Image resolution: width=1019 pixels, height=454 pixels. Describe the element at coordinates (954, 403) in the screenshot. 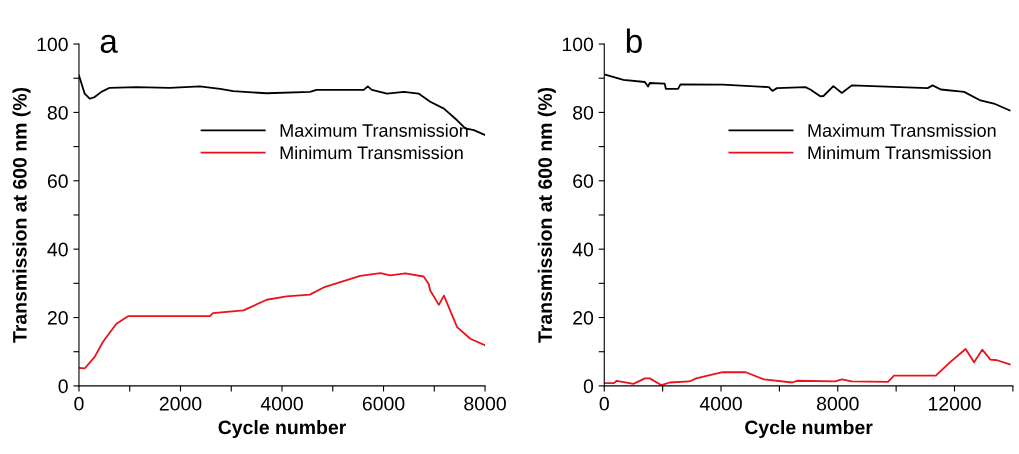

I see `x-tick-label: 12000` at that location.